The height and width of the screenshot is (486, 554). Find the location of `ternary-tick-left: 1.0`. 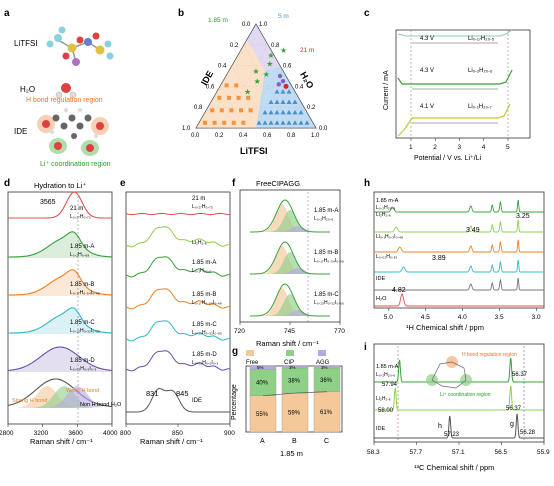

ternary-tick-left: 1.0 is located at coordinates (186, 129).